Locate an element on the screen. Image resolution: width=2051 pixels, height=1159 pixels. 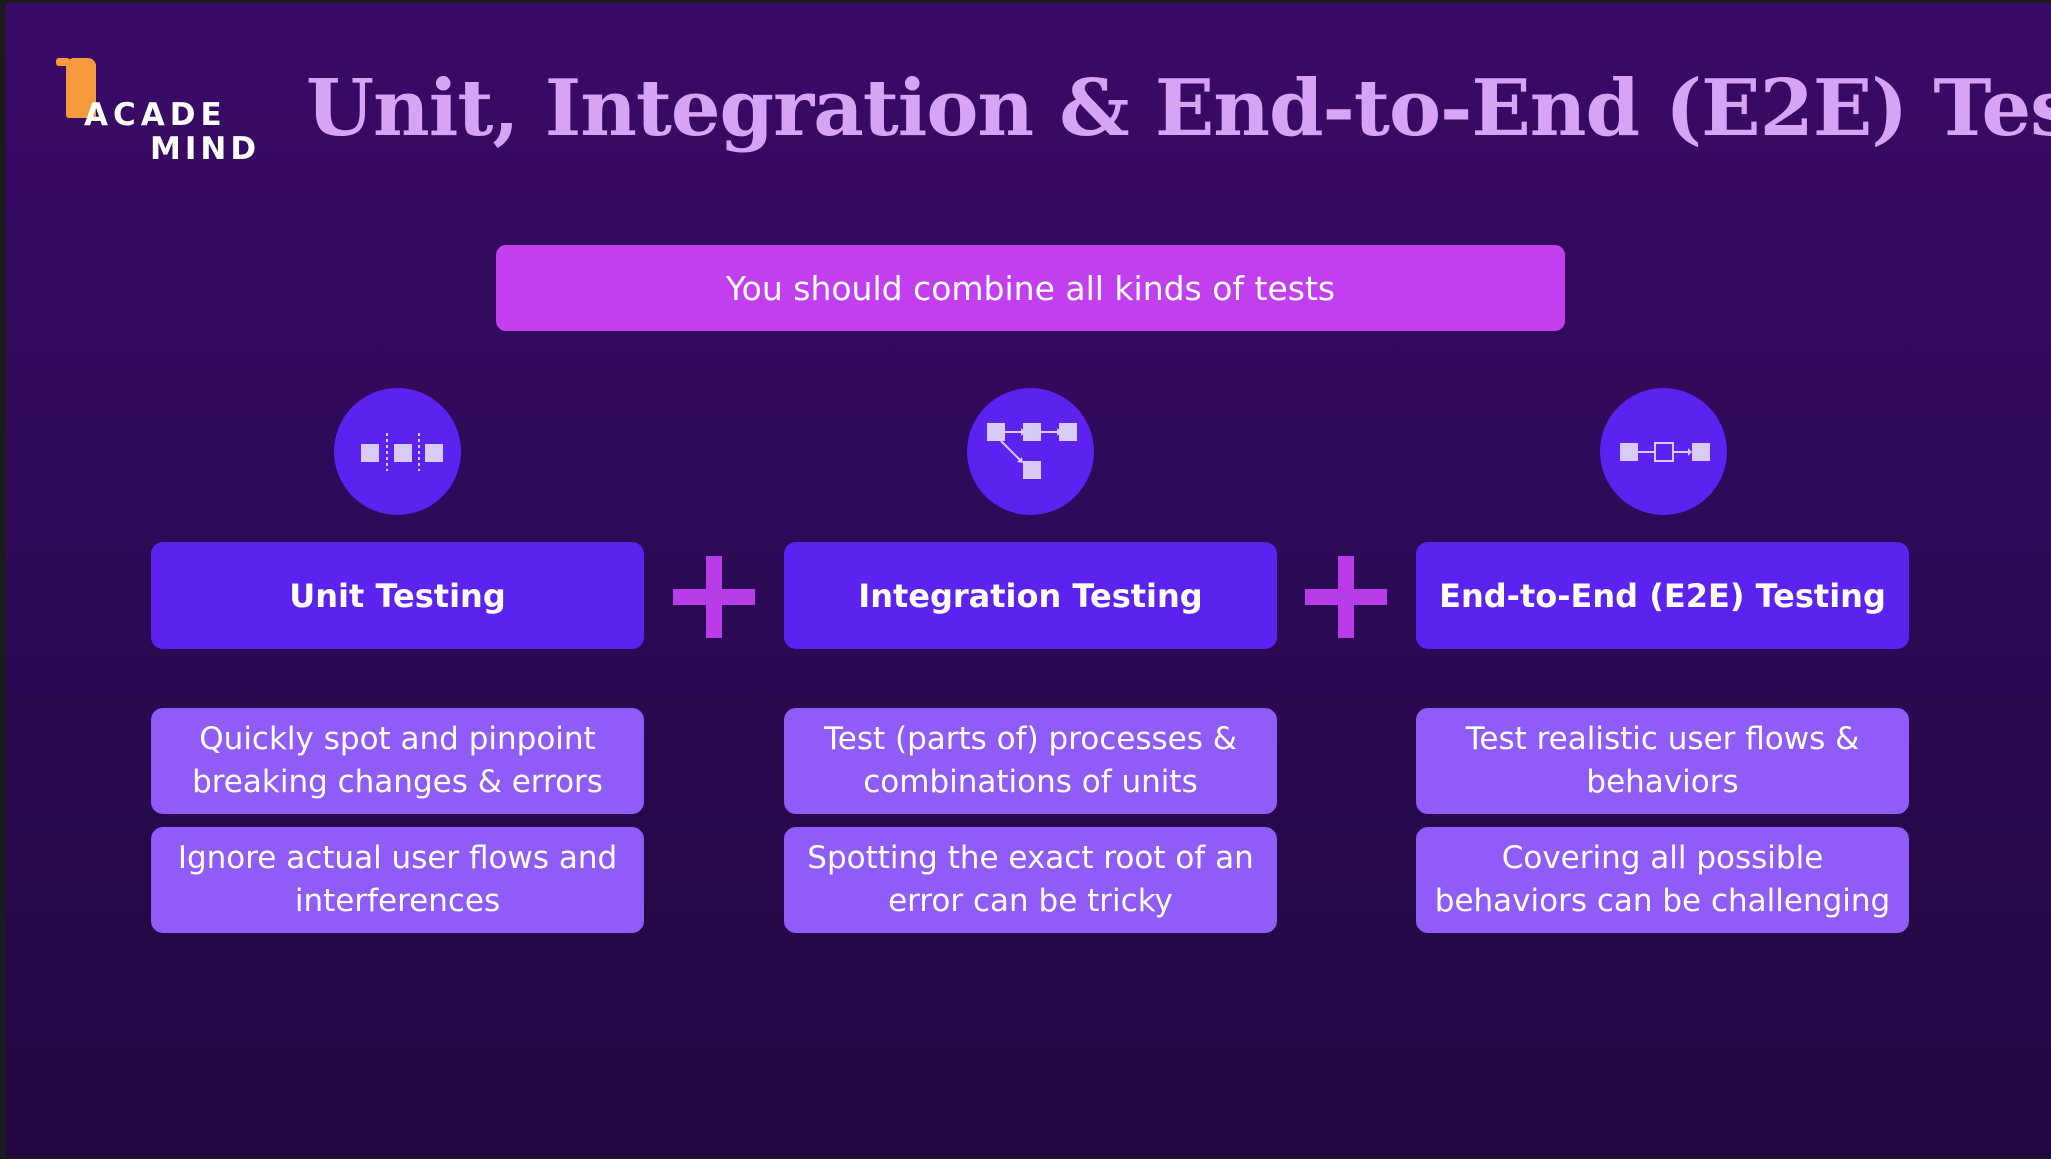
logo-text-line1: ACADE is located at coordinates (155, 115).